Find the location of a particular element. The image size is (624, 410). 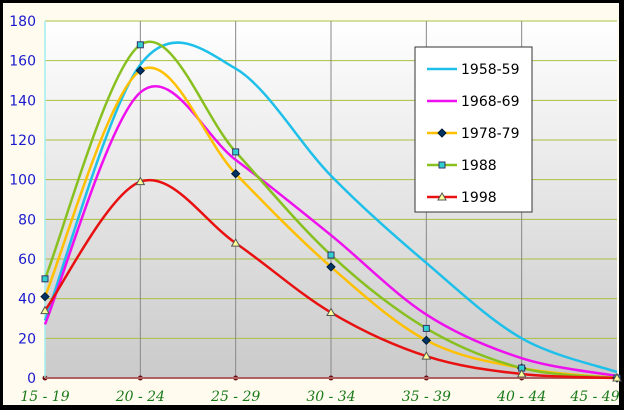

x-tick-label: 40 - 44 is located at coordinates (521, 397).